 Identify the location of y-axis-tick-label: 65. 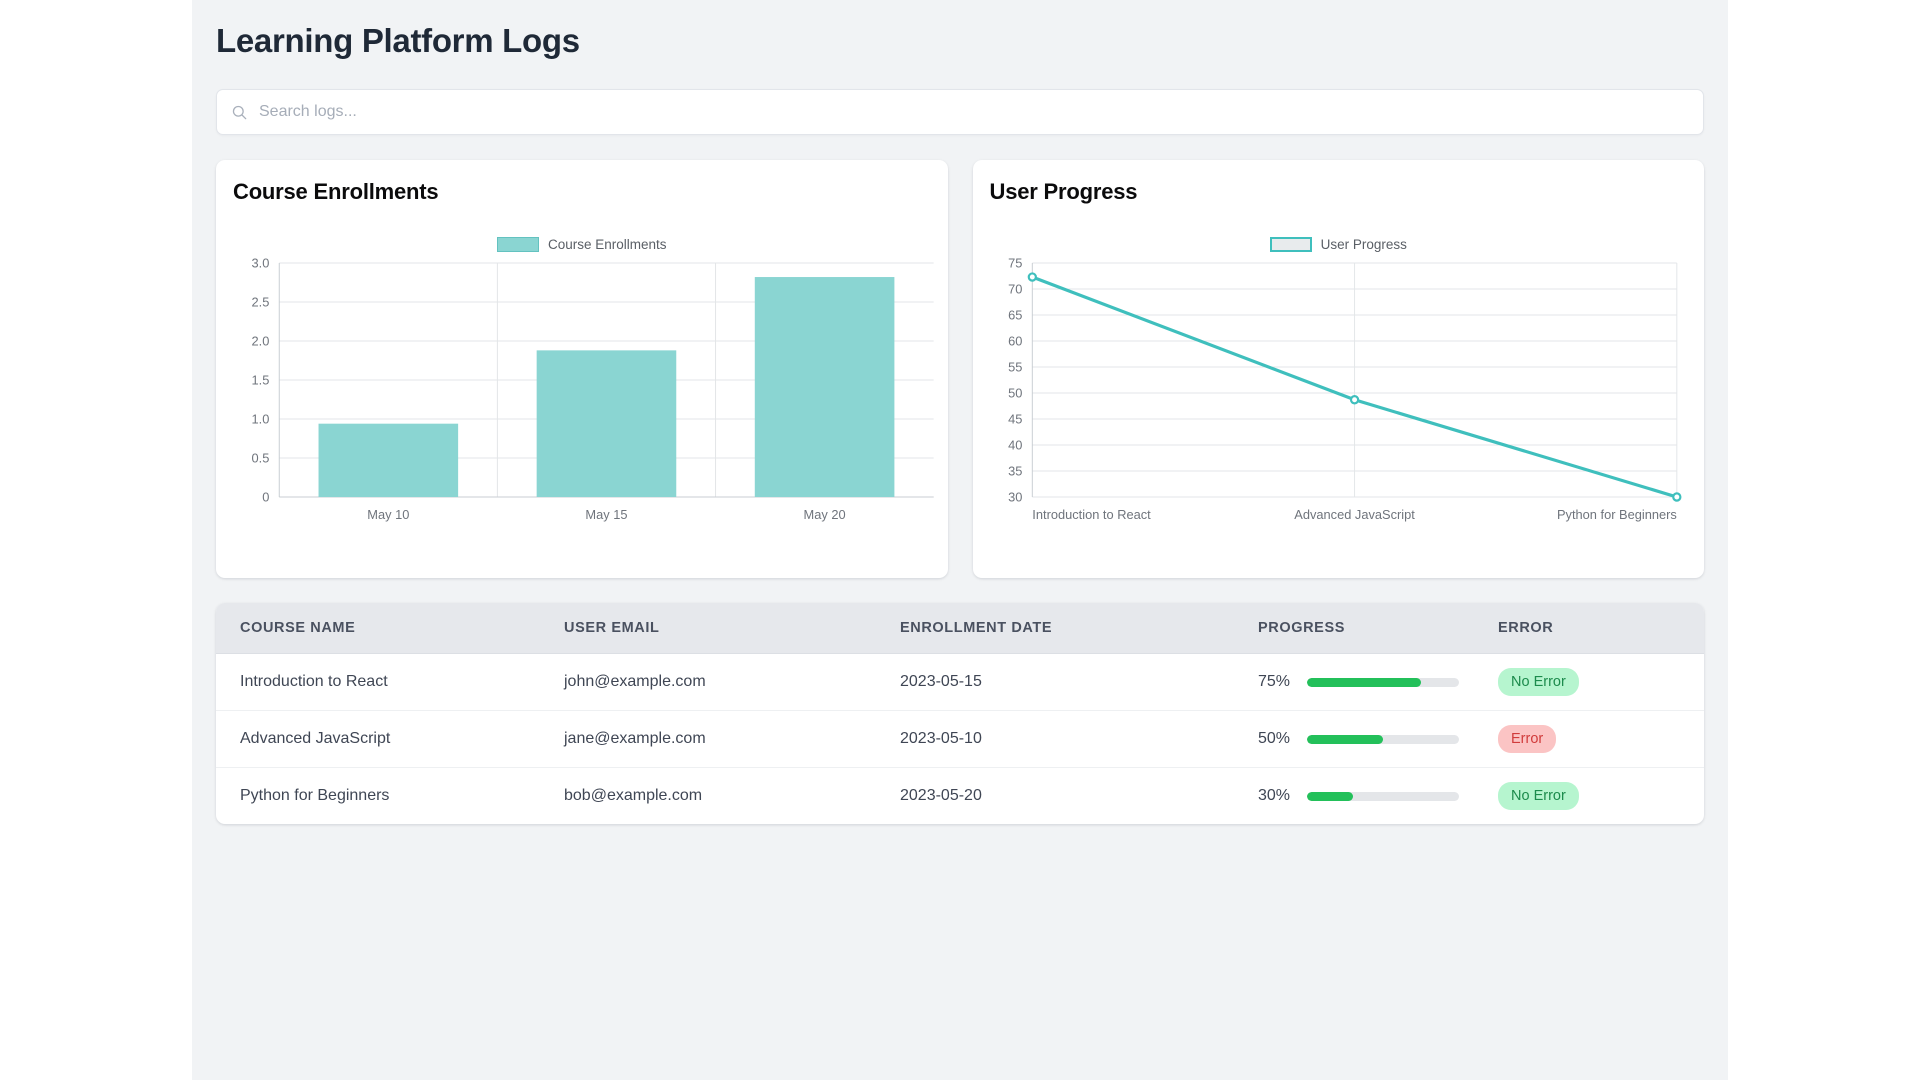
(1015, 314).